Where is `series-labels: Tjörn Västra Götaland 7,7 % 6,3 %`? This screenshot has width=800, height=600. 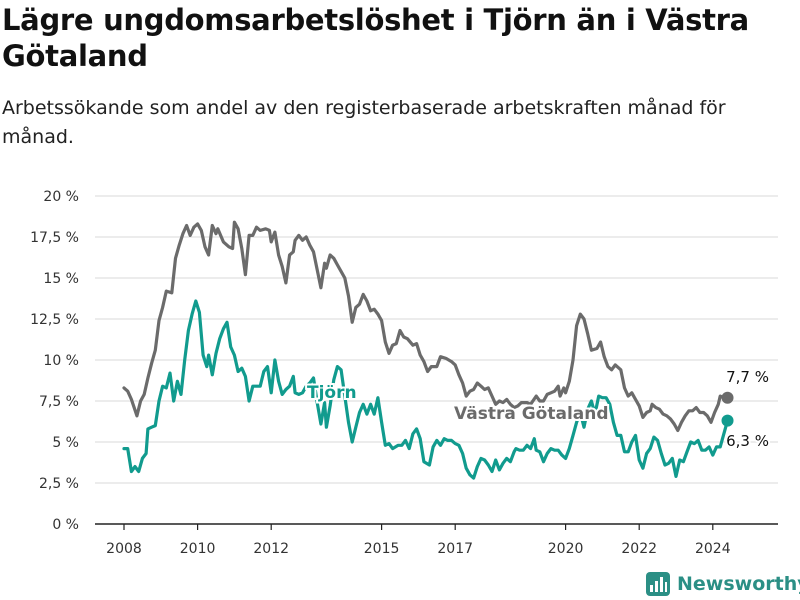 series-labels: Tjörn Västra Götaland 7,7 % 6,3 % is located at coordinates (538, 409).